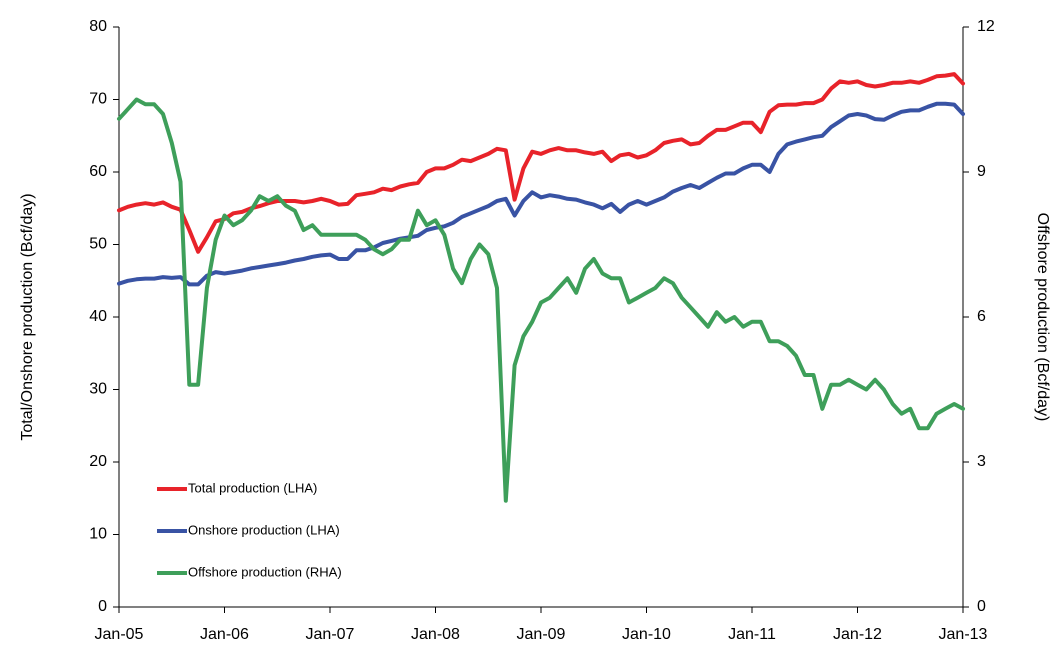 The width and height of the screenshot is (1051, 648). Describe the element at coordinates (98, 461) in the screenshot. I see `y-tick-label: 20` at that location.